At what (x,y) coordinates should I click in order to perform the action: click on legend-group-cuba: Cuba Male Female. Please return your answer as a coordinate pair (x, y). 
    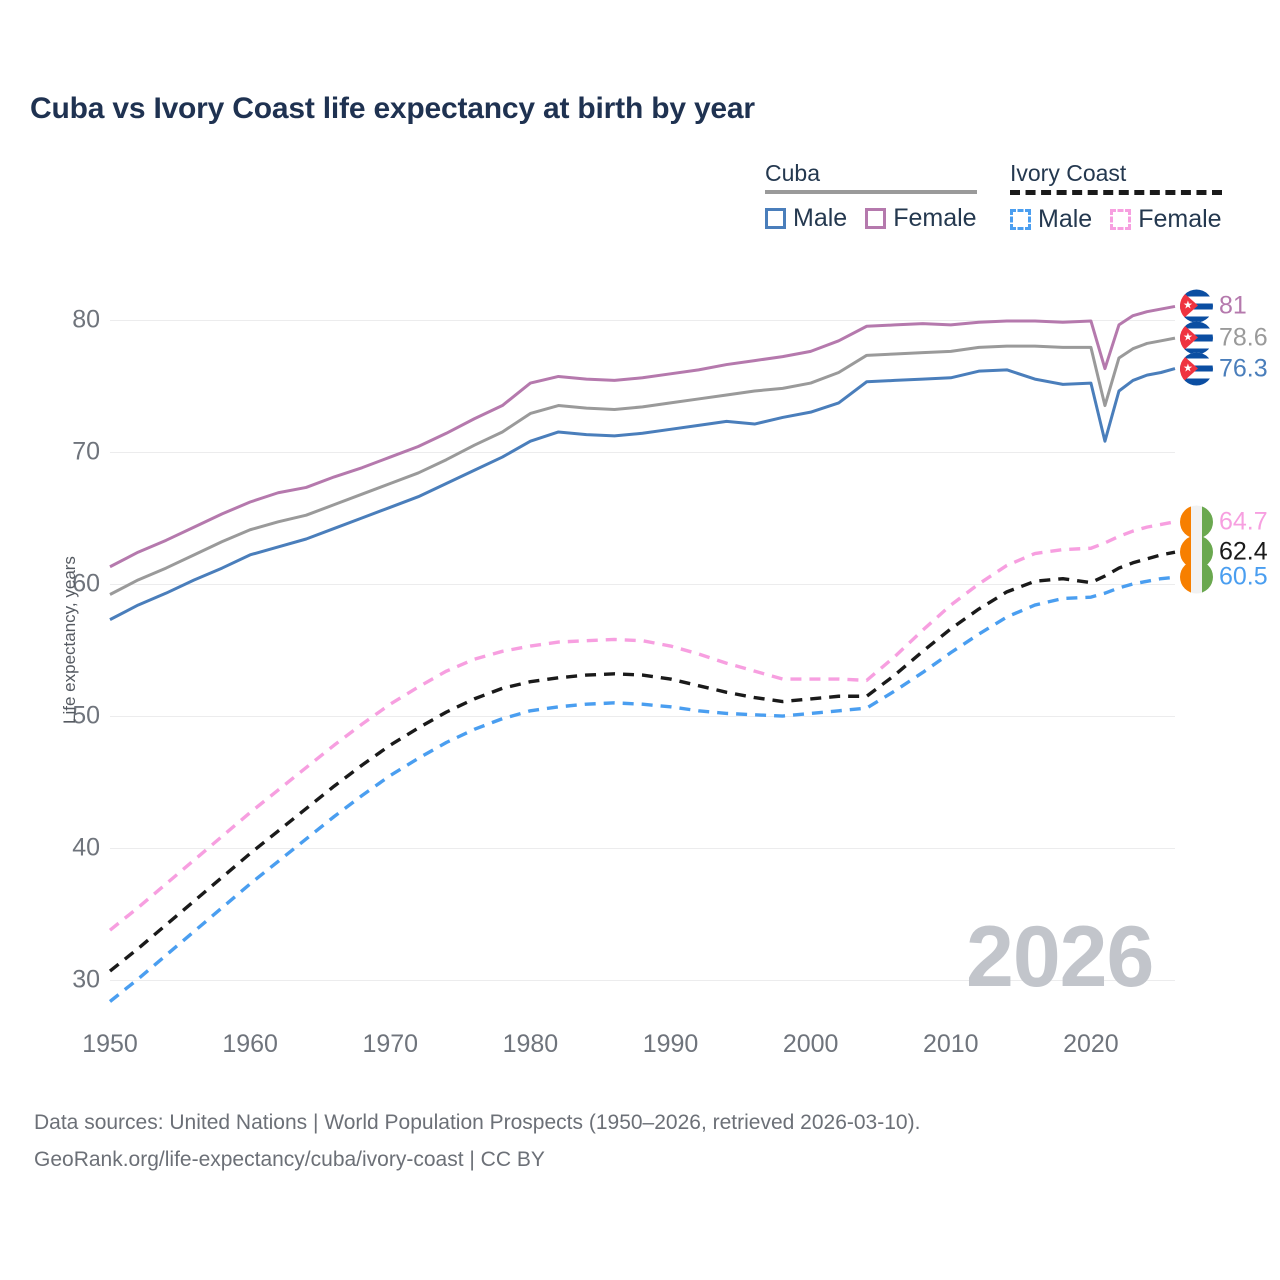
    Looking at the image, I should click on (871, 196).